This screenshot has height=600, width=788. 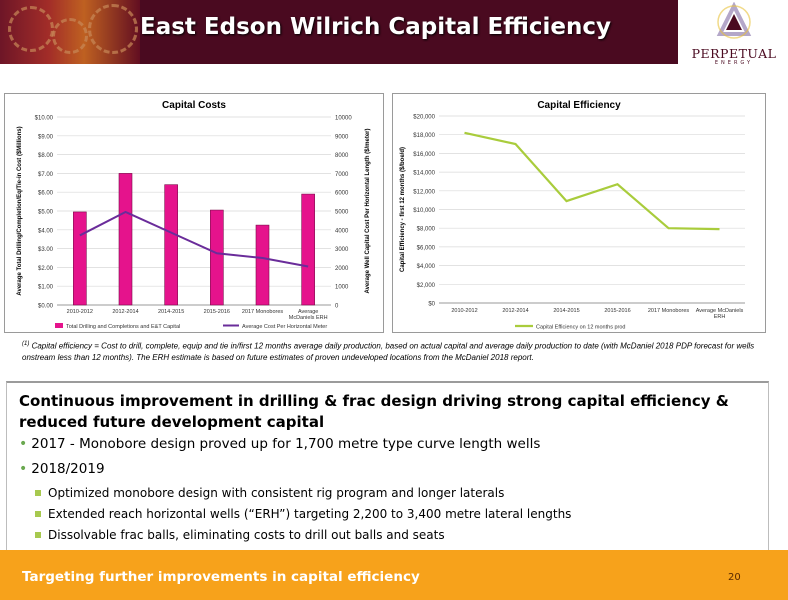 What do you see at coordinates (342, 213) in the screenshot?
I see `y2-tick-label: 5000` at bounding box center [342, 213].